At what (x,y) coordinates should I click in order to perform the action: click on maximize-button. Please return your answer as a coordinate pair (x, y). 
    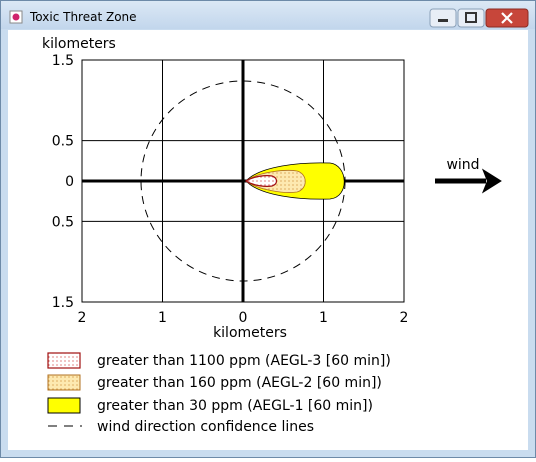
    Looking at the image, I should click on (471, 18).